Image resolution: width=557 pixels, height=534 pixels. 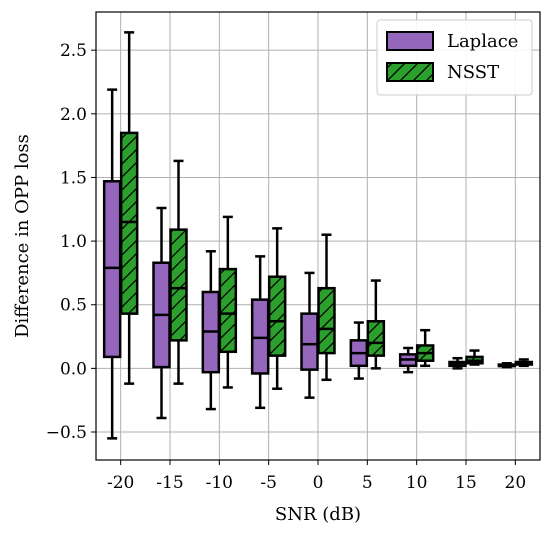 What do you see at coordinates (73, 242) in the screenshot?
I see `y-tick-label: 1.0` at bounding box center [73, 242].